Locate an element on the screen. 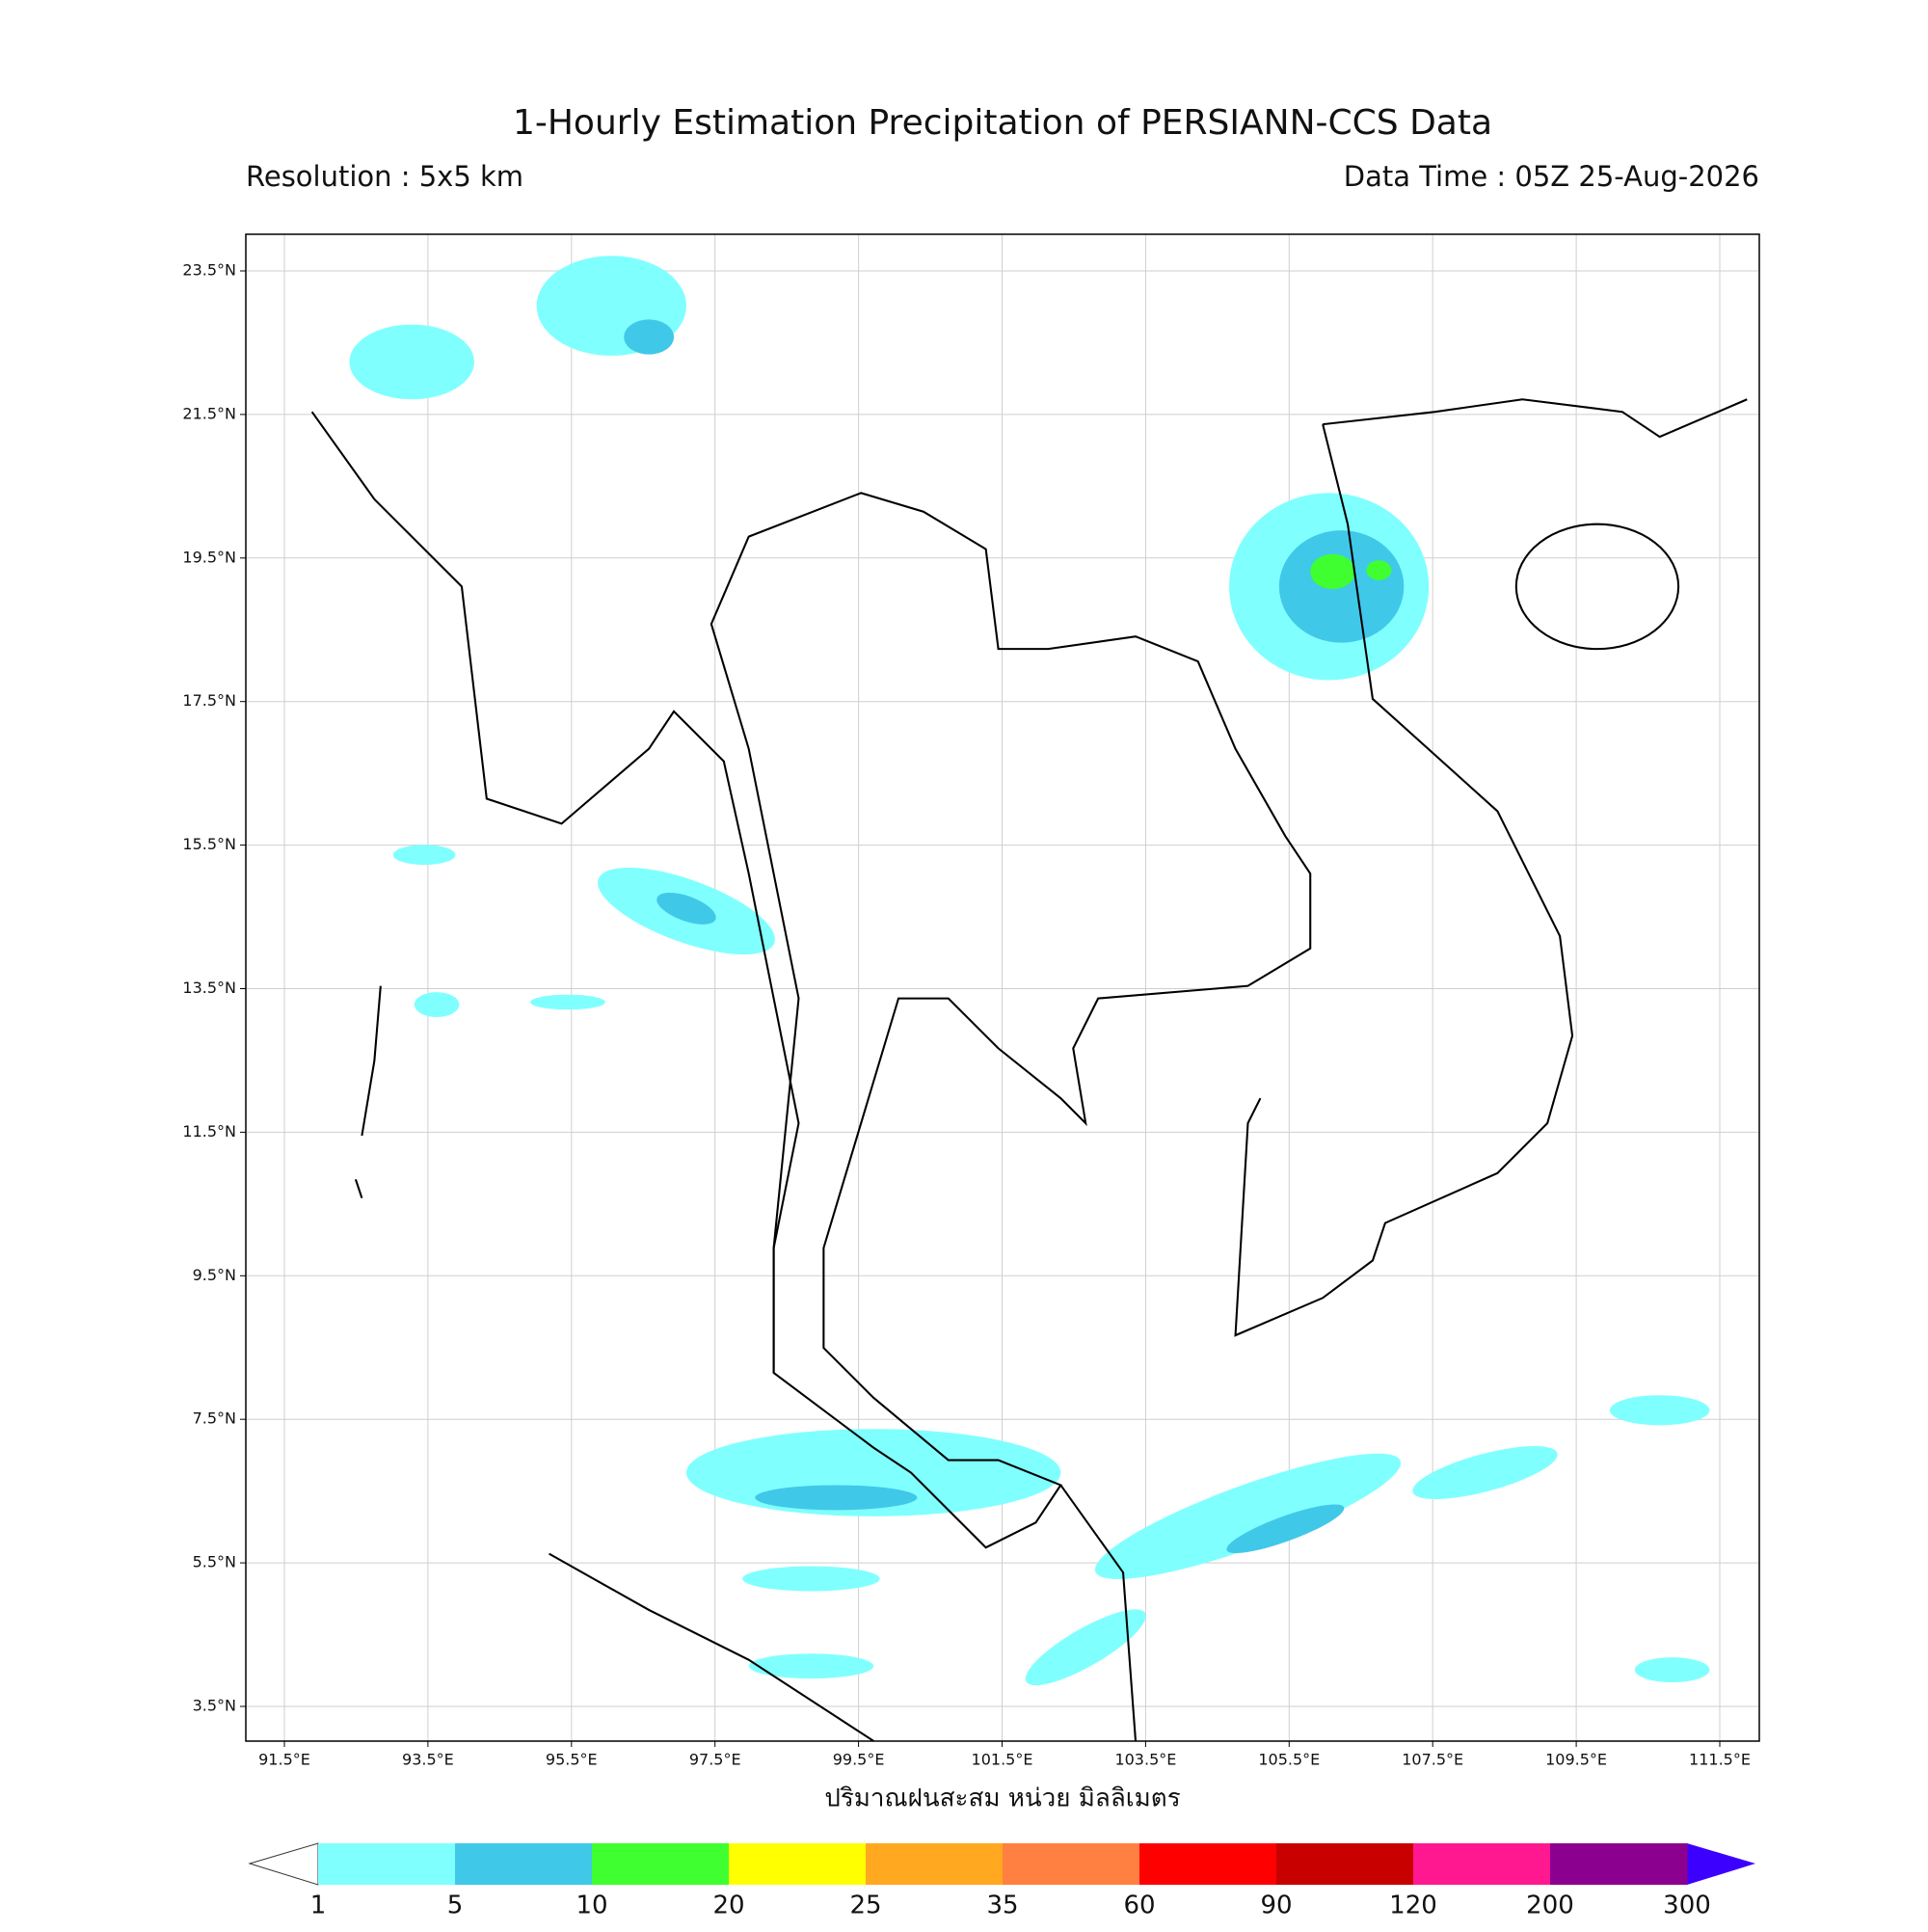 This screenshot has height=1932, width=1928. lon-tick-label: 111.5°E is located at coordinates (1720, 1760).